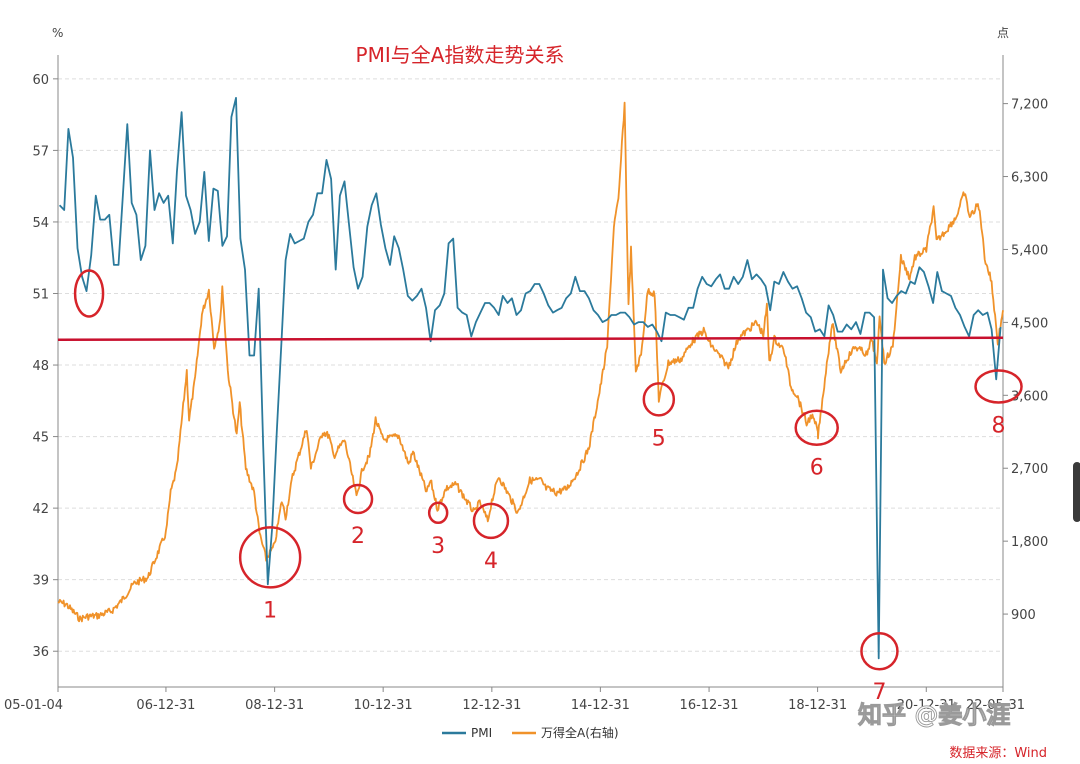 The height and width of the screenshot is (764, 1080). Describe the element at coordinates (40, 223) in the screenshot. I see `left-tick-label-6: 54` at that location.